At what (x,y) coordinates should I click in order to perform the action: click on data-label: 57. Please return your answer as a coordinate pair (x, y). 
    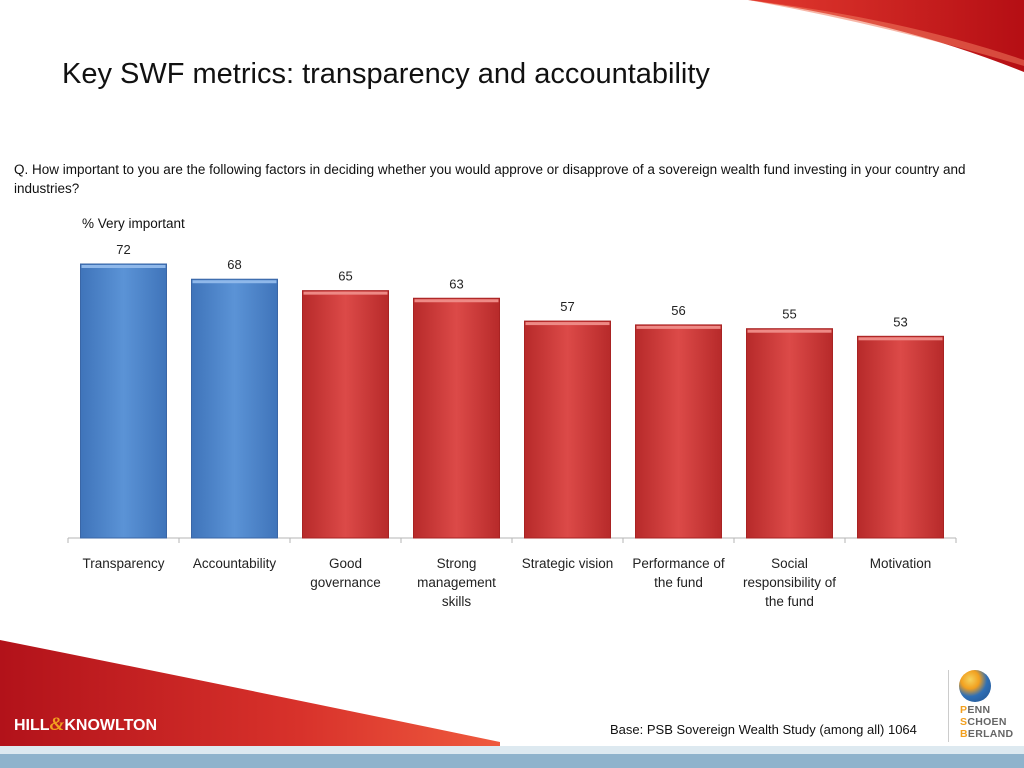
    Looking at the image, I should click on (567, 306).